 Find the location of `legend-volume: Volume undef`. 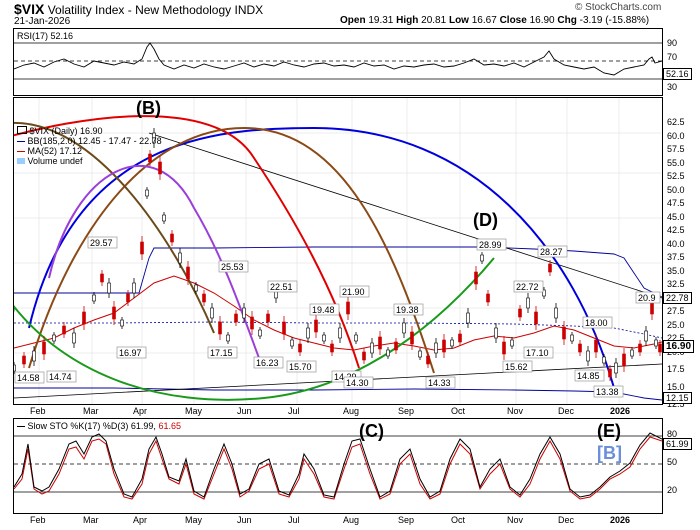

legend-volume: Volume undef is located at coordinates (89, 161).